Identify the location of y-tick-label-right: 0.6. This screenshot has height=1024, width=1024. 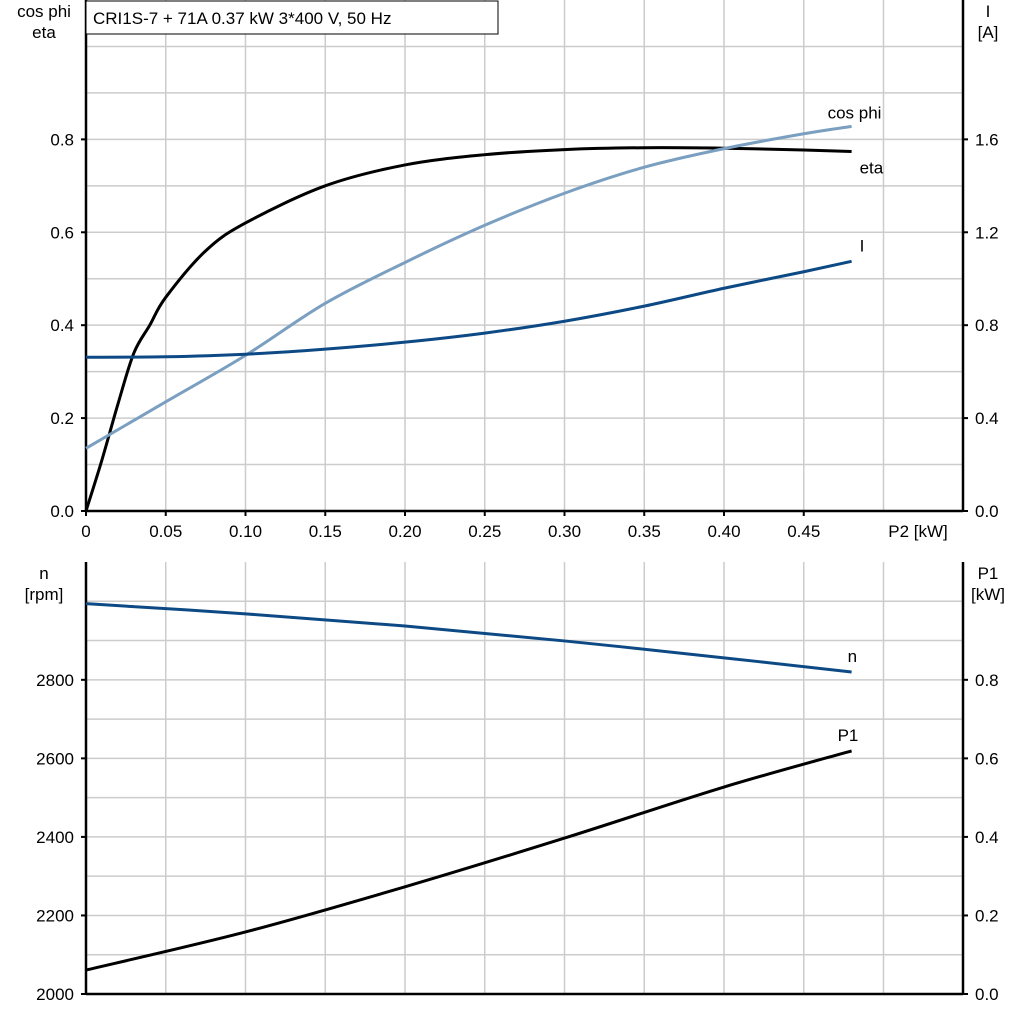
(987, 758).